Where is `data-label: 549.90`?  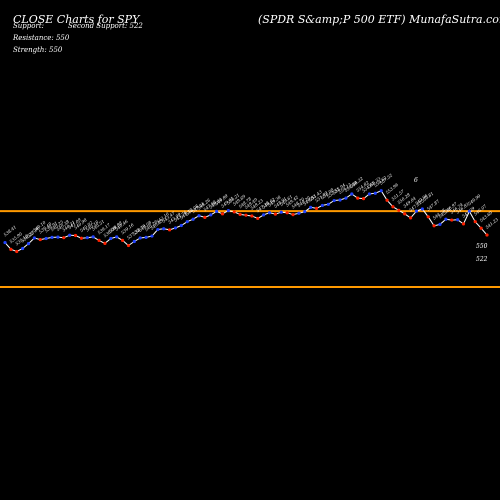
data-label: 549.90 is located at coordinates (474, 199).